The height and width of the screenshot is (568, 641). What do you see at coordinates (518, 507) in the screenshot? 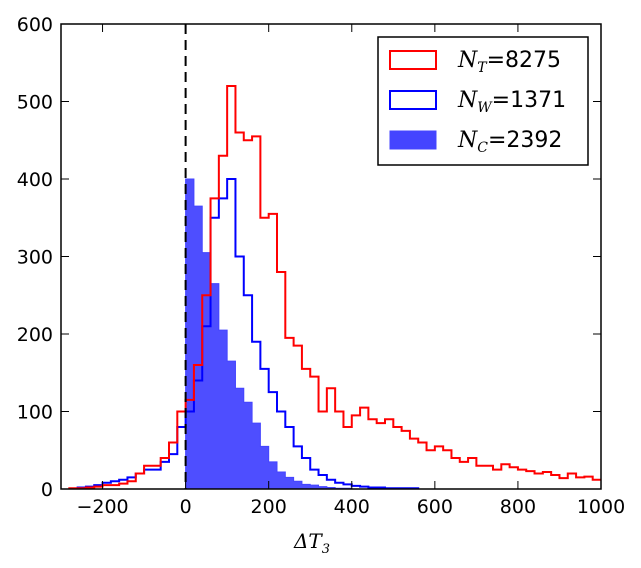
I see `x-tick-label: 800` at bounding box center [518, 507].